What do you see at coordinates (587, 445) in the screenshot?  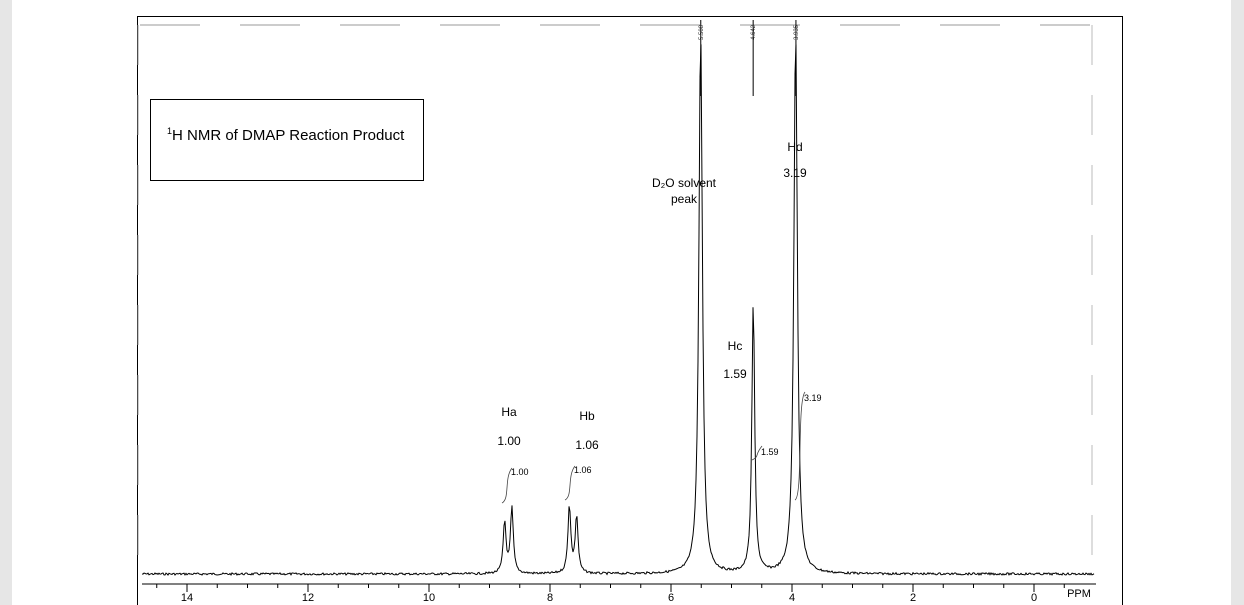 I see `peak-integration-value: 1.06` at bounding box center [587, 445].